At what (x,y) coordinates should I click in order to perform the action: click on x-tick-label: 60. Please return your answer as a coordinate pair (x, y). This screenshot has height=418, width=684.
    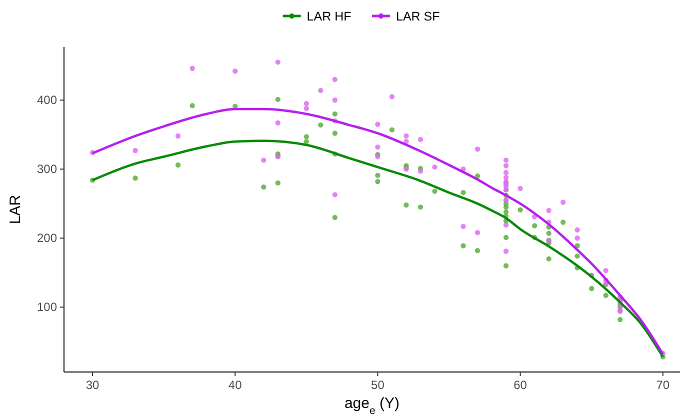
    Looking at the image, I should click on (521, 385).